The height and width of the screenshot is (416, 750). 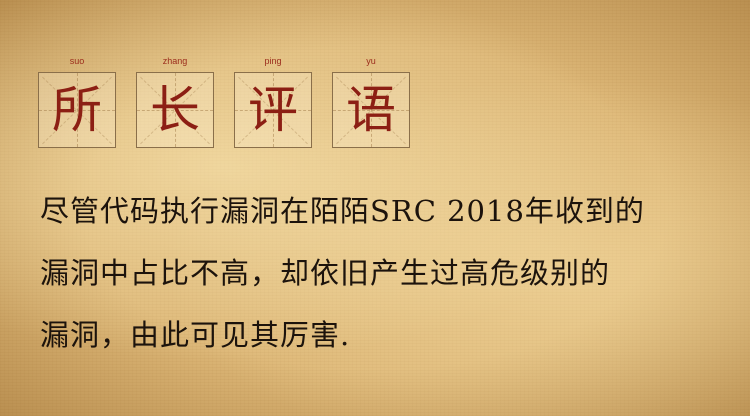 What do you see at coordinates (342, 211) in the screenshot?
I see `comment-line: 尽管代码执行漏洞在陌陌SRC 2018年收到的` at bounding box center [342, 211].